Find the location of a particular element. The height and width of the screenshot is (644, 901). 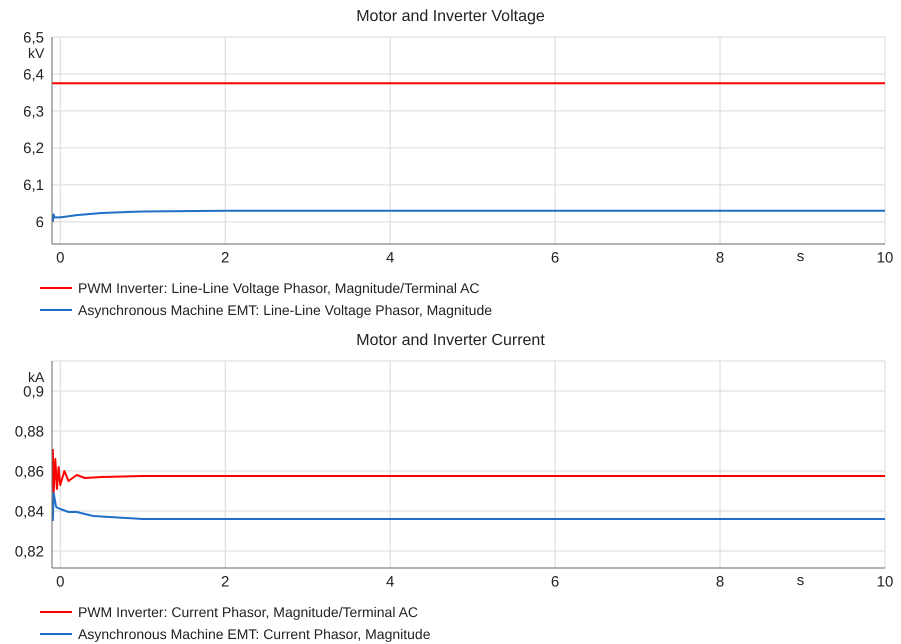

chart-title: Motor and Inverter Current is located at coordinates (450, 341).